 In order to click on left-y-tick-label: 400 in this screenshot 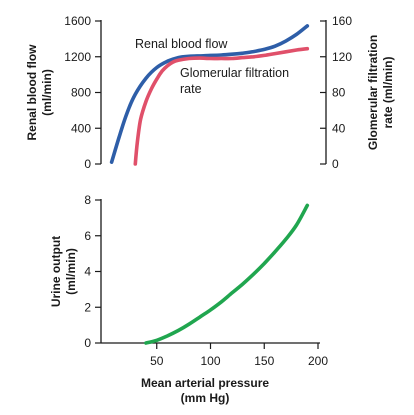, I will do `click(81, 128)`.